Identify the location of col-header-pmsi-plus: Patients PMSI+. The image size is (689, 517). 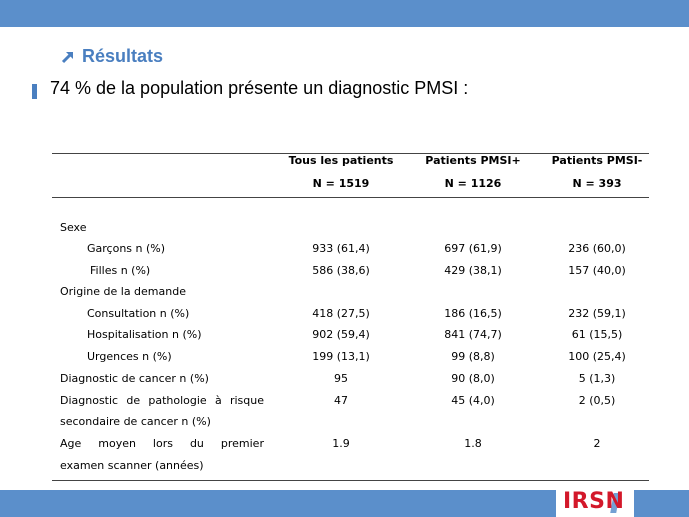
(473, 160).